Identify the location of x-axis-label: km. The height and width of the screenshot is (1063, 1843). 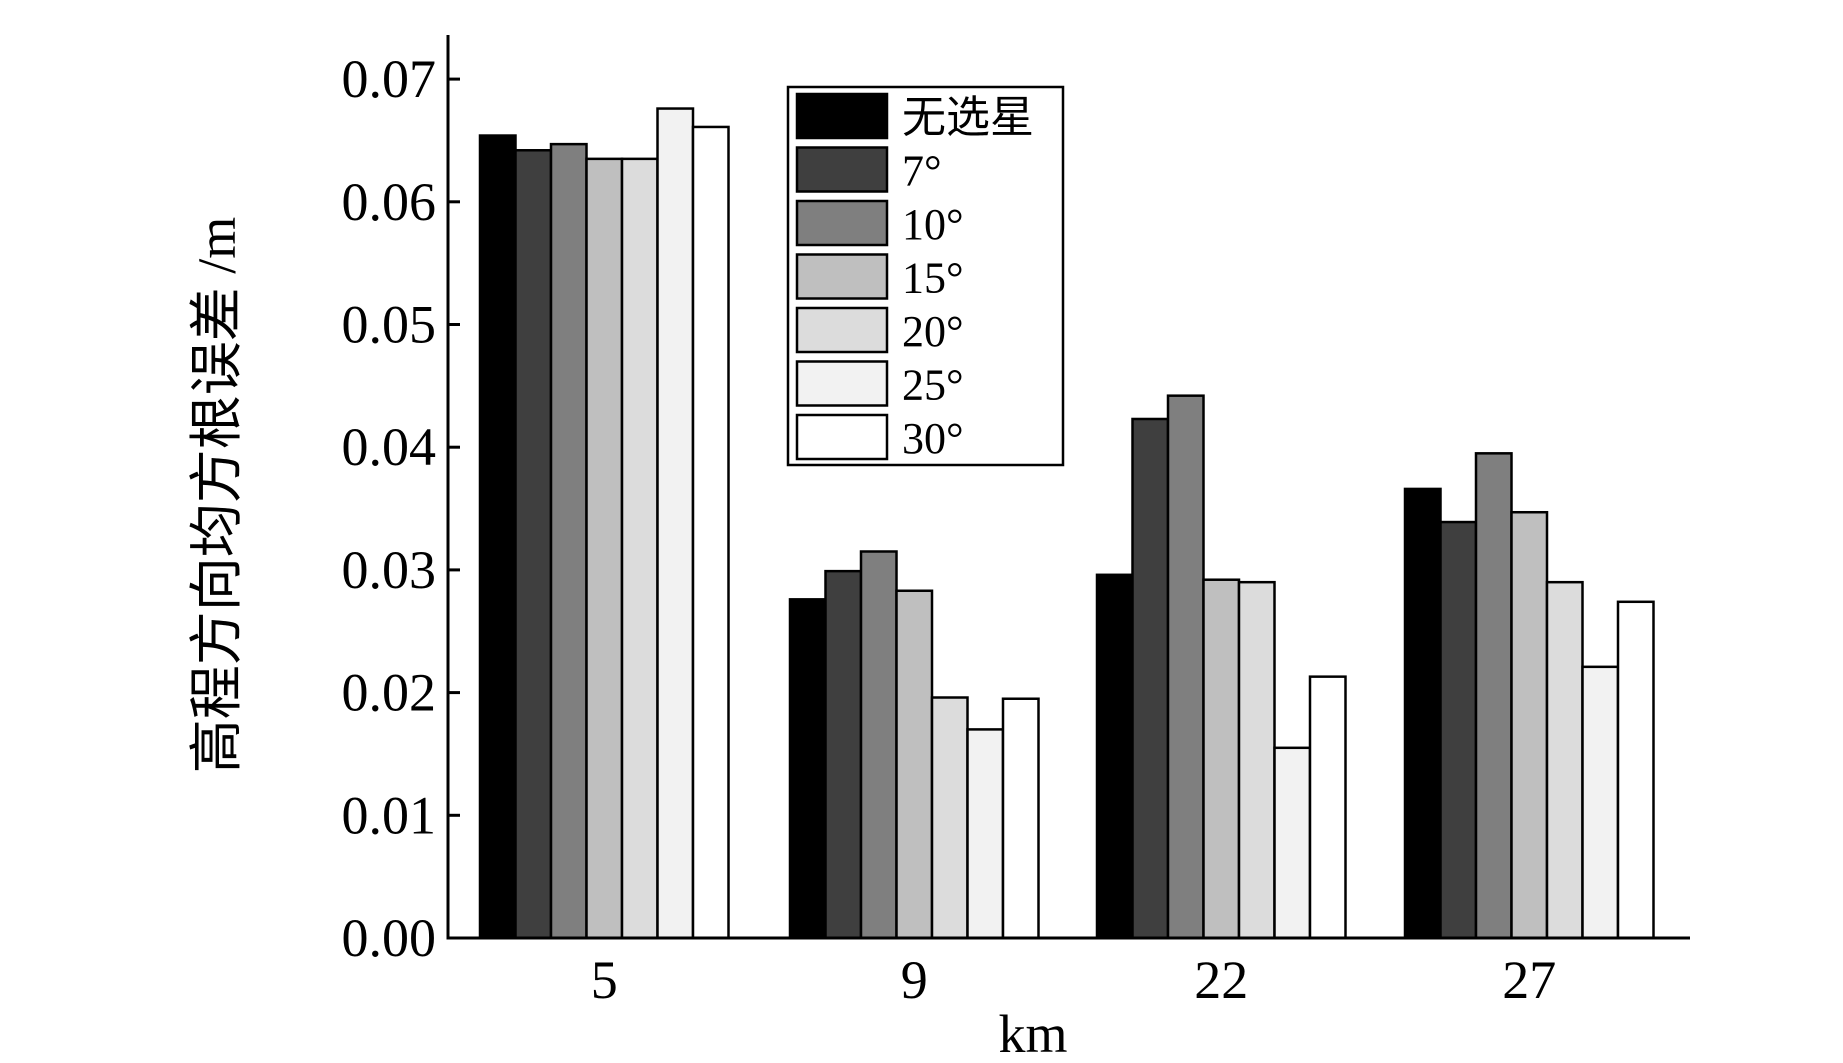
(1032, 1033).